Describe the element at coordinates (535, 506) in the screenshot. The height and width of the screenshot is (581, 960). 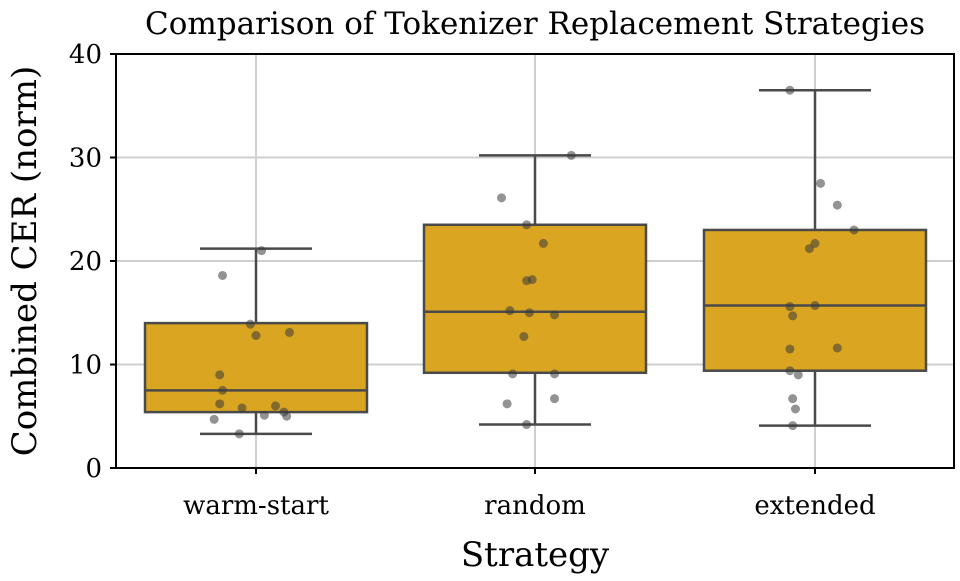
I see `x-tick-label: random` at that location.